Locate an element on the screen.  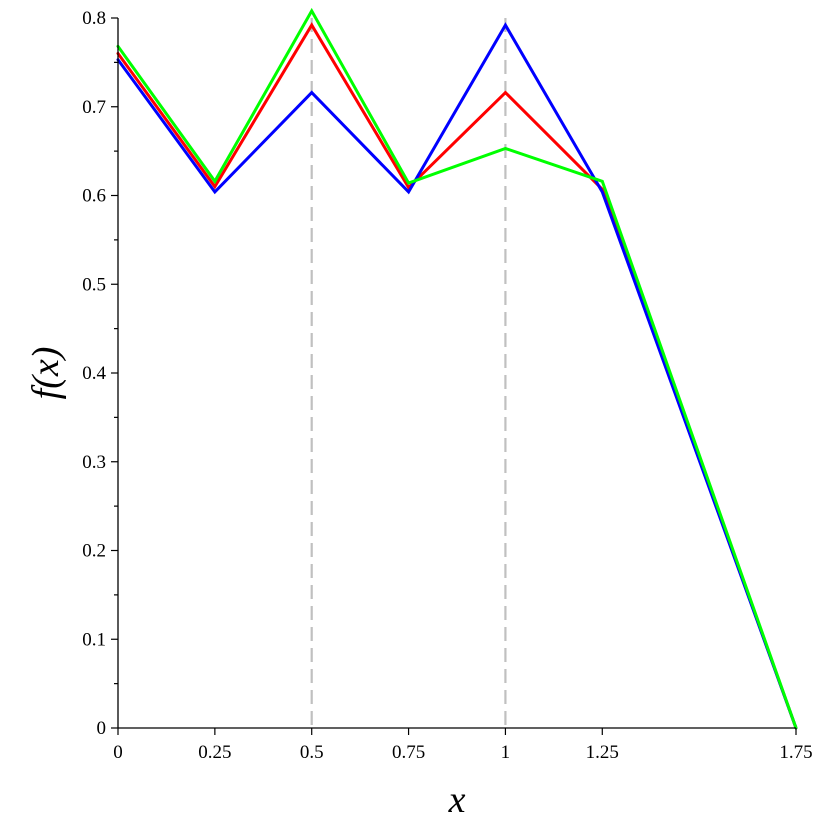
y-tick-label: 0.3 is located at coordinates (94, 462).